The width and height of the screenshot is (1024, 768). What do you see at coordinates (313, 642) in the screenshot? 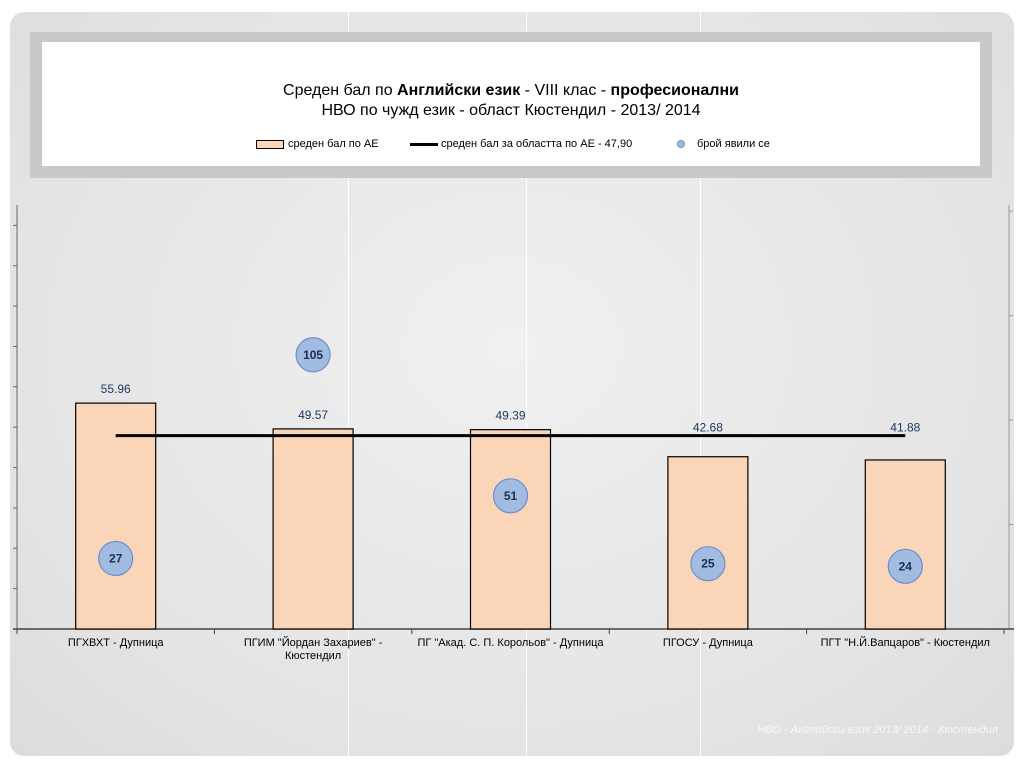
I see `category-label: ПГИМ "Йордан Захариев" -` at bounding box center [313, 642].